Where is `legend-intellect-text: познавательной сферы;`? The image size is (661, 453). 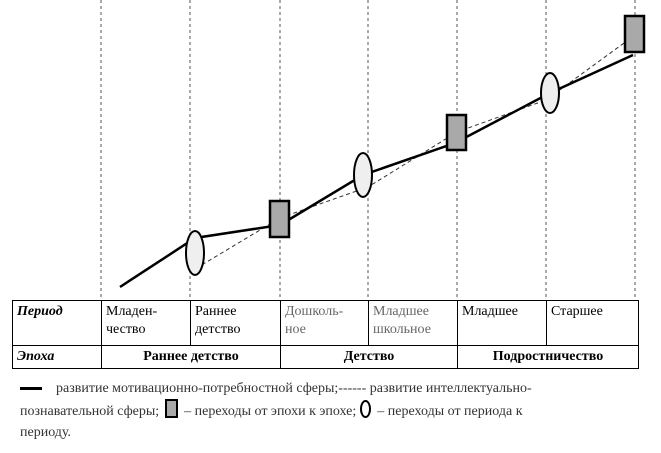 legend-intellect-text: познавательной сферы; is located at coordinates (90, 411).